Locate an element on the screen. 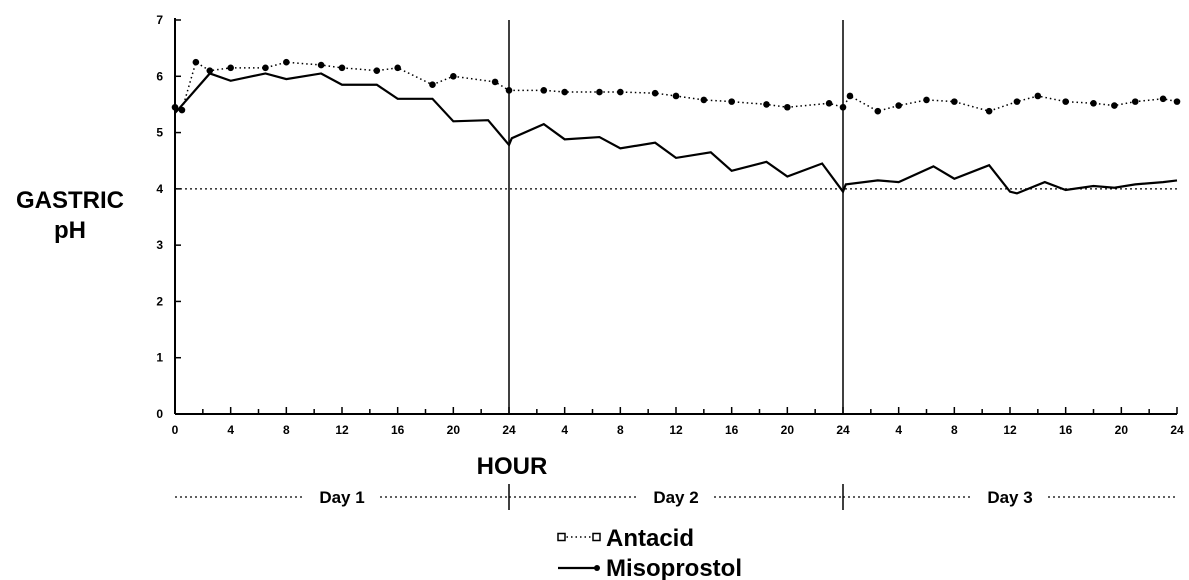 The width and height of the screenshot is (1189, 580). y-tick-label: 7 is located at coordinates (159, 20).